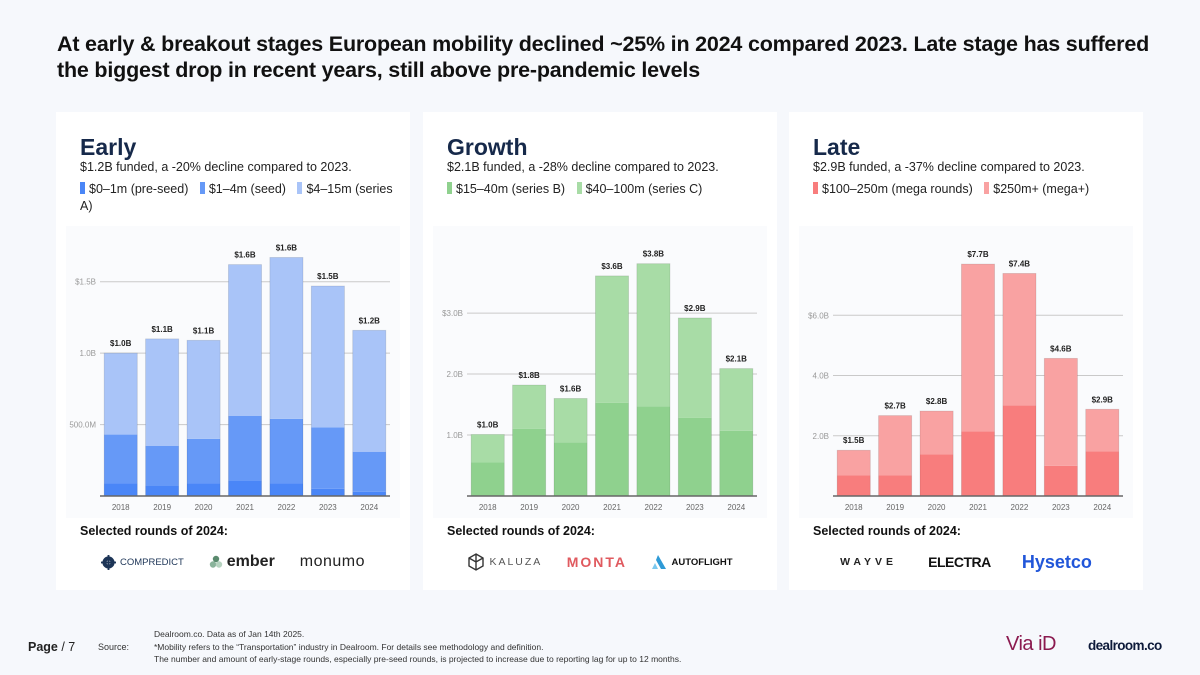 The image size is (1200, 675). I want to click on legend-item: $1–4m (seed), so click(242, 189).